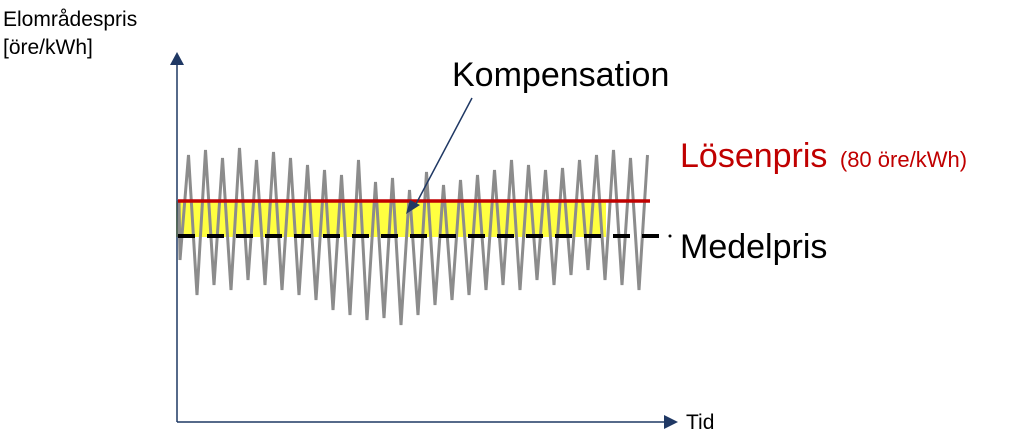 This screenshot has width=1020, height=432. Describe the element at coordinates (177, 58) in the screenshot. I see `y-axis-arrowhead` at that location.